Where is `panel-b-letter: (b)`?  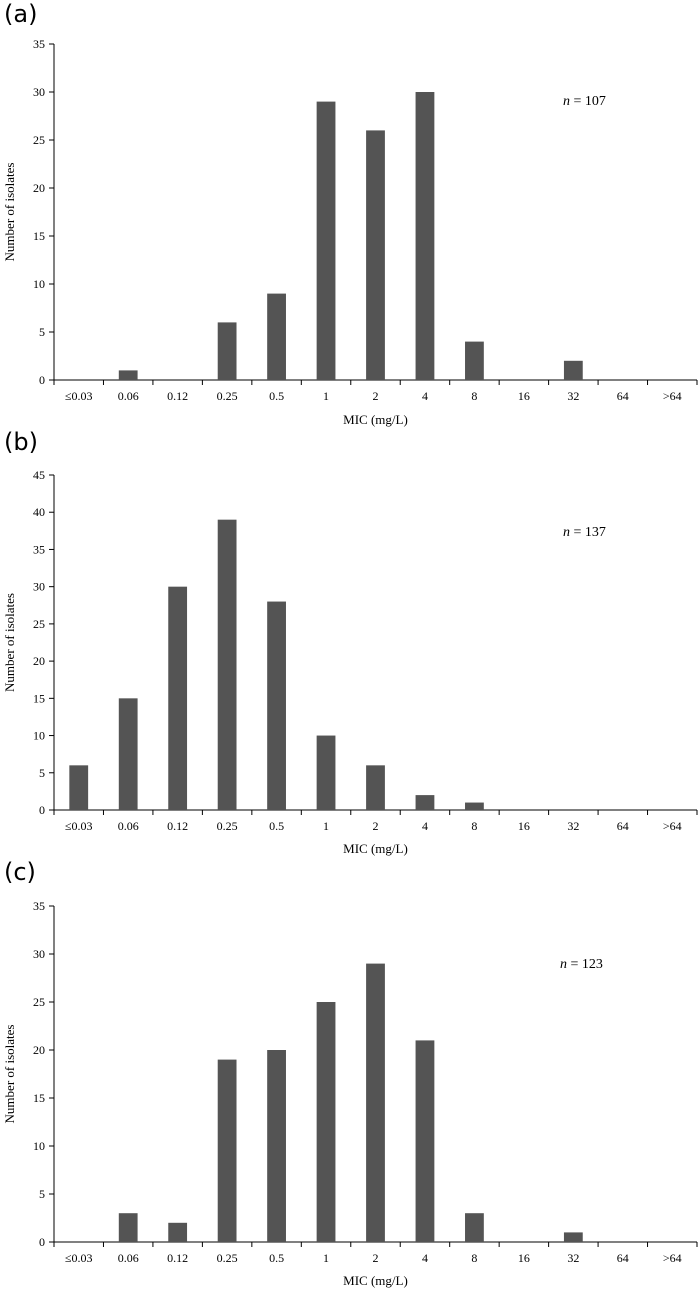
panel-b-letter: (b) is located at coordinates (21, 442).